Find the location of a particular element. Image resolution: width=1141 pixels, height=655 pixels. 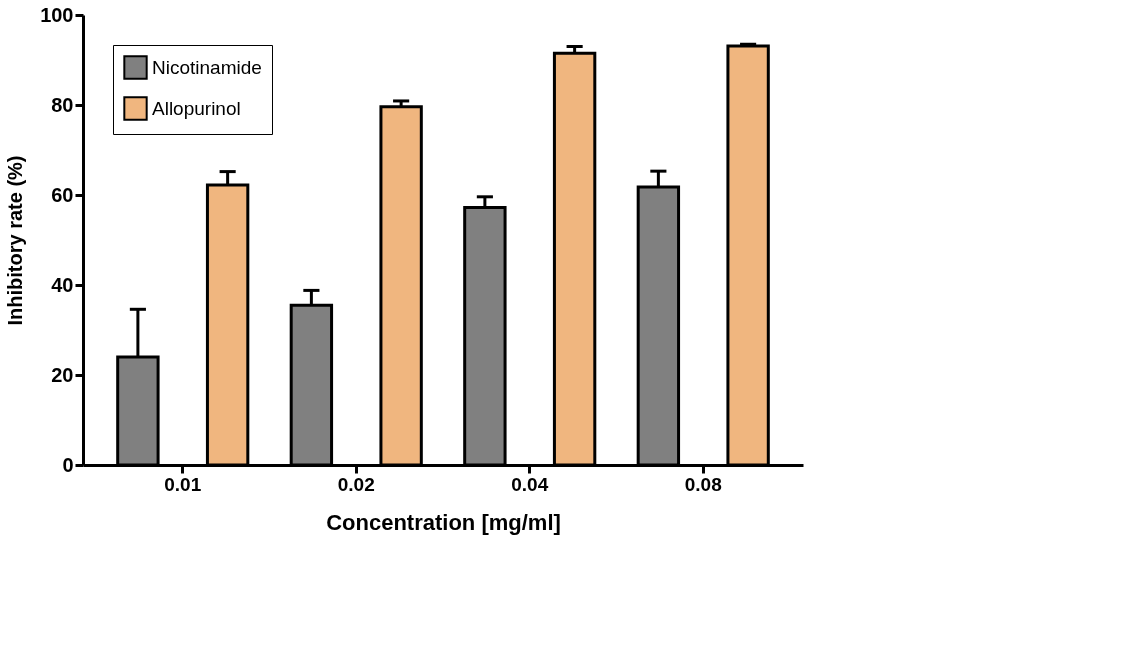

y-tick-label: 60 is located at coordinates (62, 194).